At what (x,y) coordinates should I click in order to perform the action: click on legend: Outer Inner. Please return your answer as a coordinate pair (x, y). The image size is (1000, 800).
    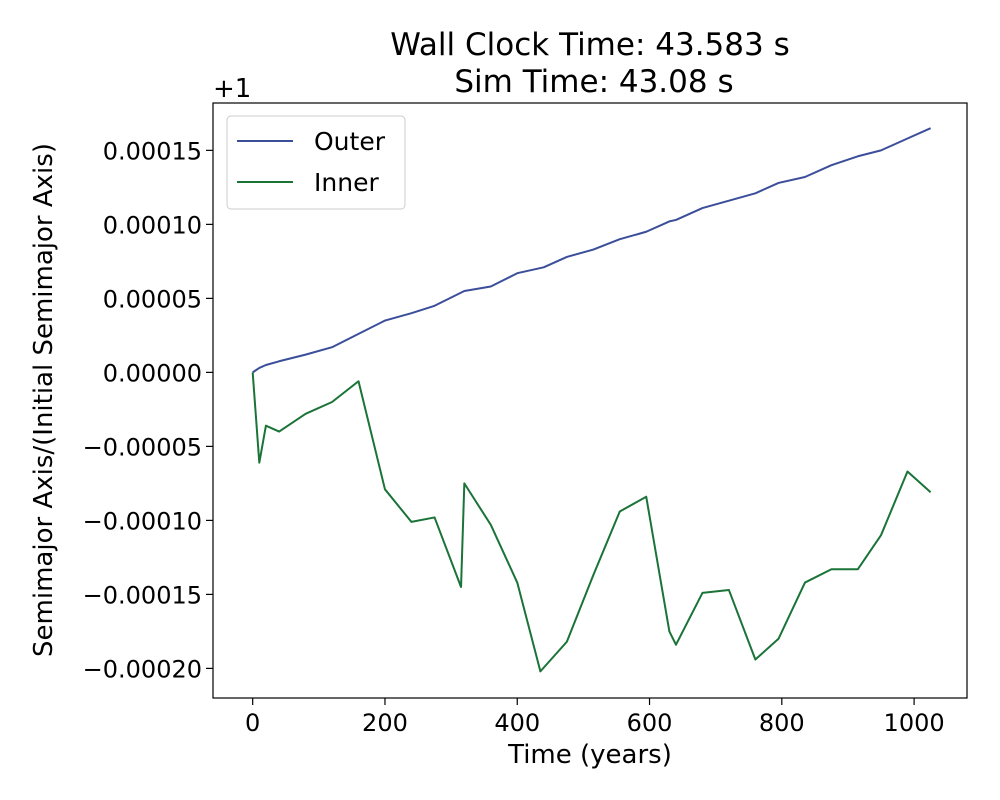
    Looking at the image, I should click on (316, 162).